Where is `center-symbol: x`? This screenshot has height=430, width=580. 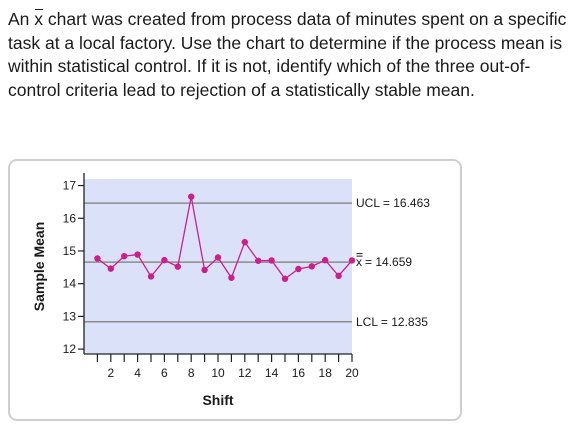
center-symbol: x is located at coordinates (359, 262).